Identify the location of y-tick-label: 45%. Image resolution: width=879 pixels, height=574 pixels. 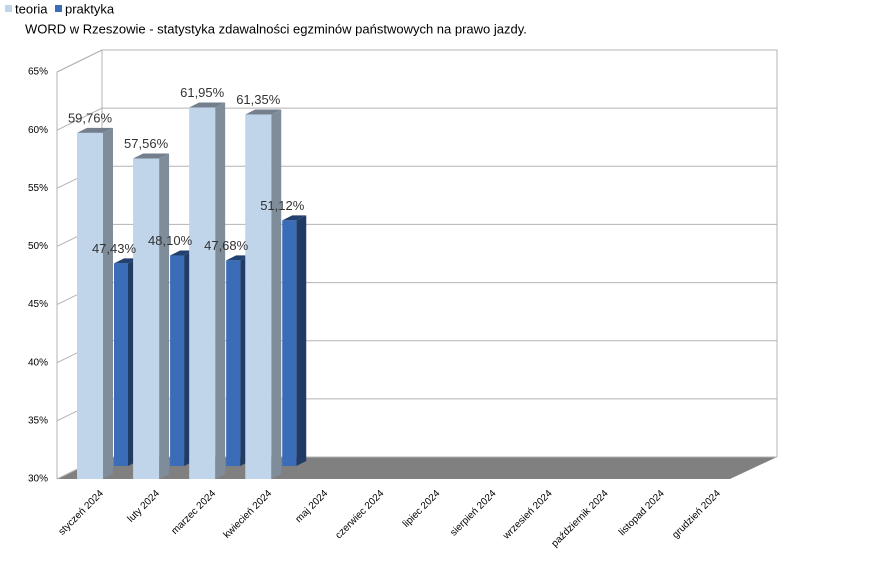
(38, 304).